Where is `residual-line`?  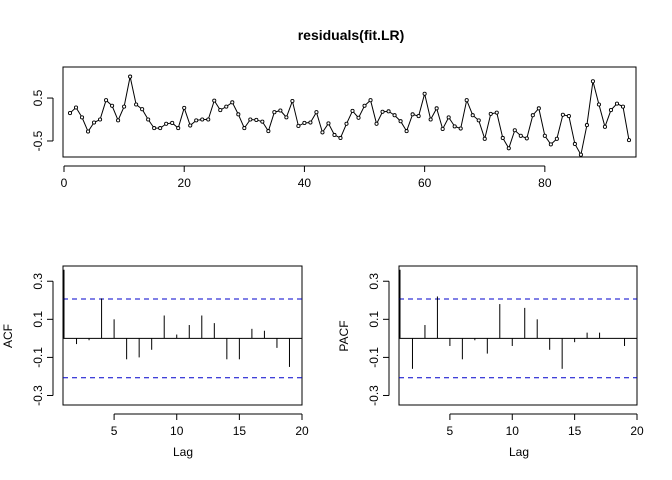
residual-line is located at coordinates (349, 116).